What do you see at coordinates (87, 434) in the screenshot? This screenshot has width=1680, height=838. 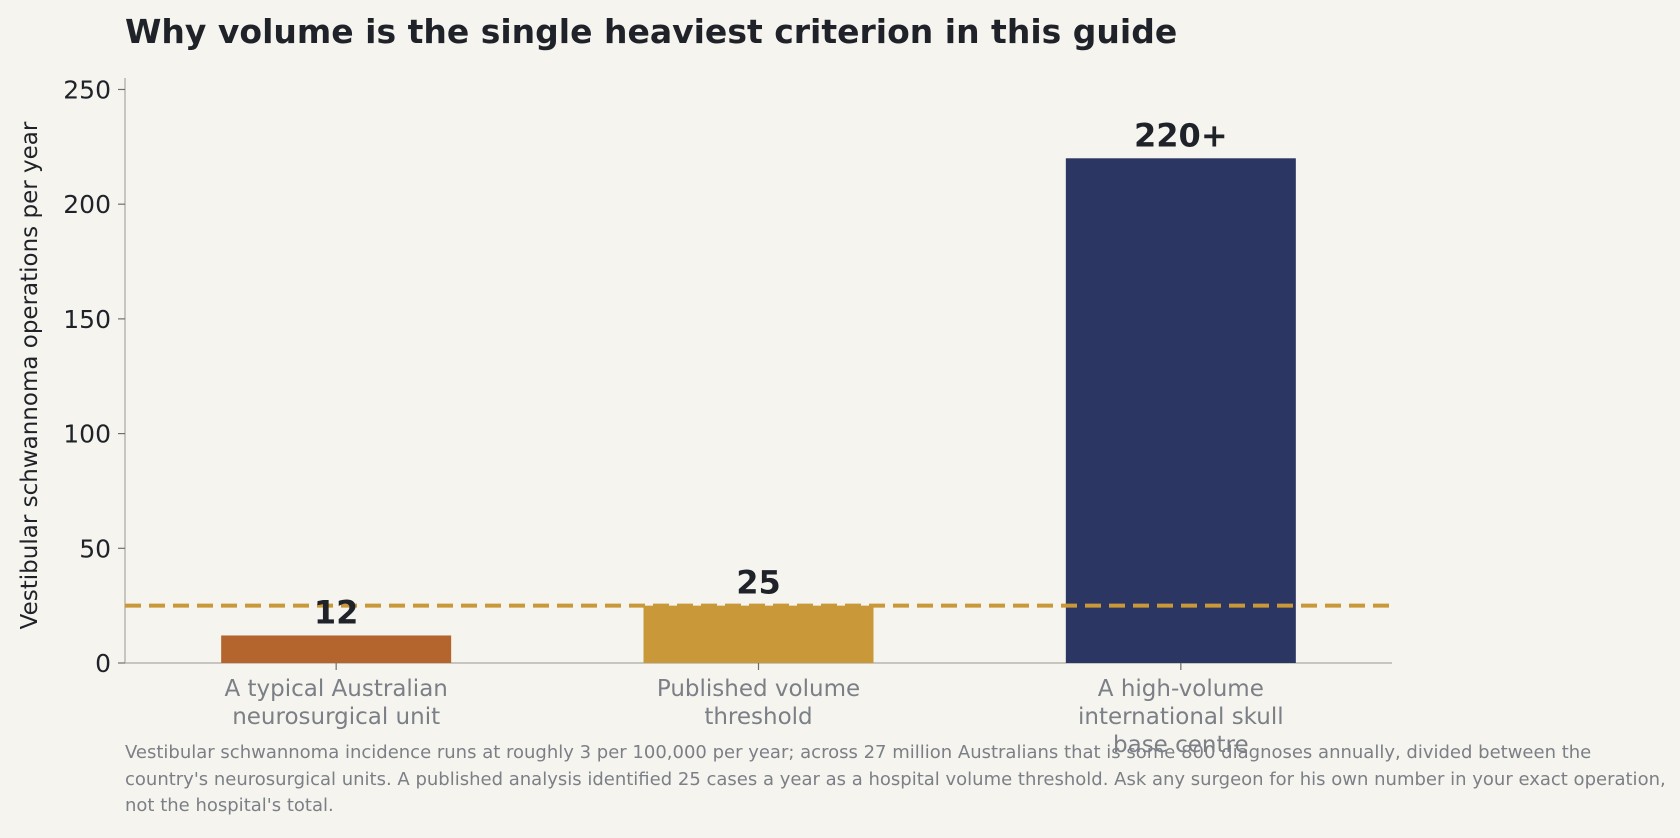 I see `y-tick-label: 100` at bounding box center [87, 434].